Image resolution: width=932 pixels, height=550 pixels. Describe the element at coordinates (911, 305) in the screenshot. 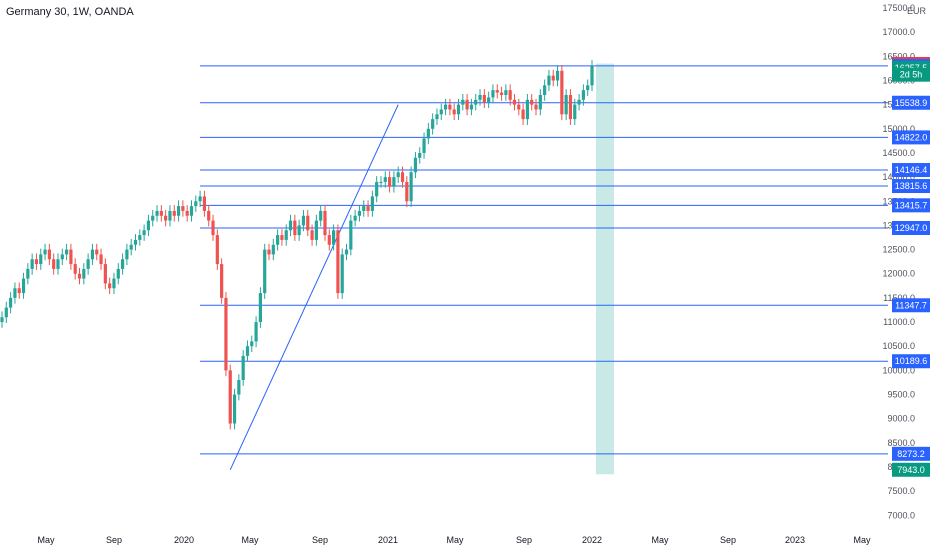

I see `price-tag-label: 11347.7` at that location.